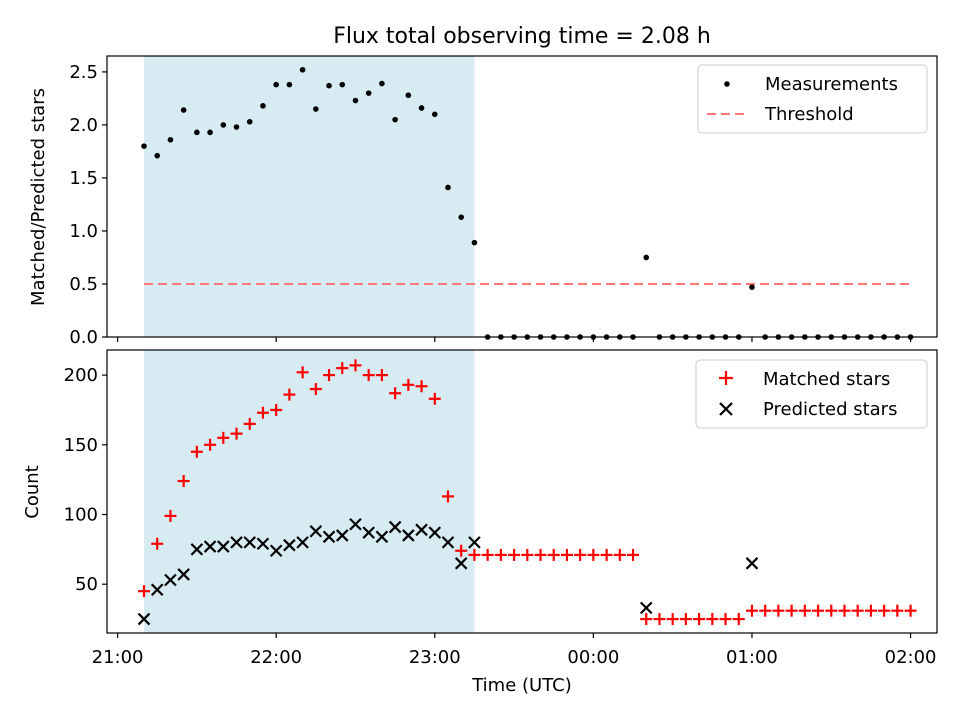  Describe the element at coordinates (826, 379) in the screenshot. I see `legend-matched-label: Matched stars` at that location.